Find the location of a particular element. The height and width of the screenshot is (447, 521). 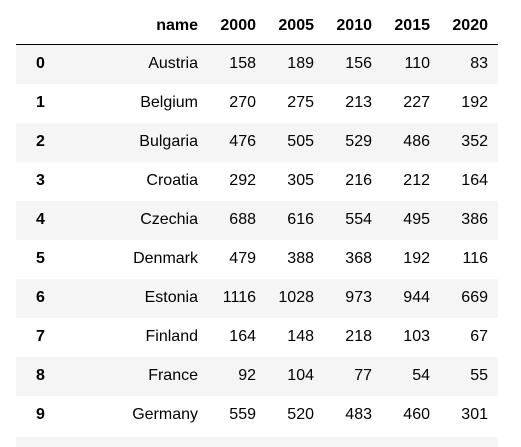

cell-2000: 1116 is located at coordinates (239, 297).